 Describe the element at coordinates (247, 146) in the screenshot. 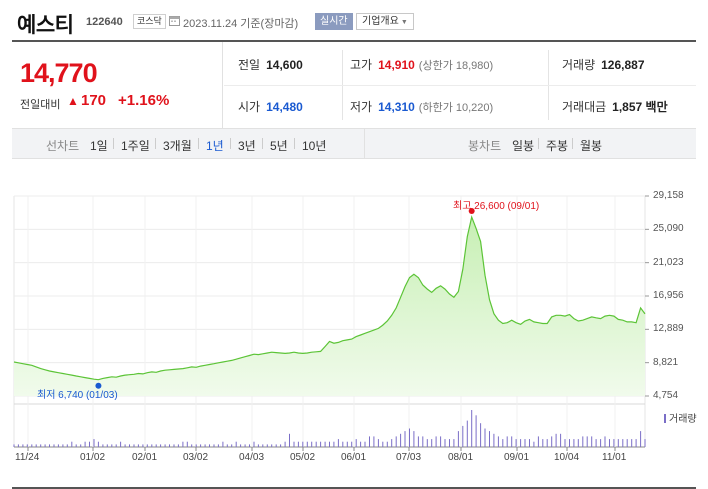

I see `period-3y: 3년` at that location.